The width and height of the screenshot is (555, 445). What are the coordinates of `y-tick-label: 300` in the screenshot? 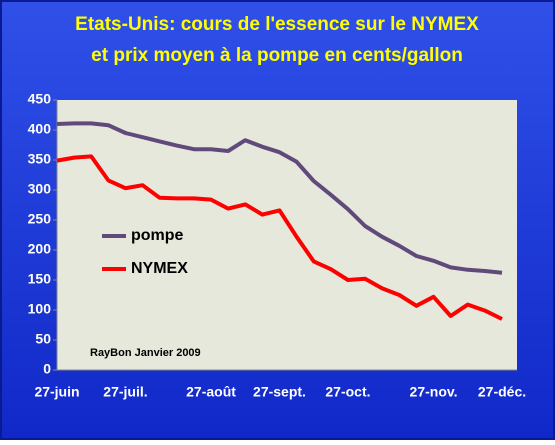 It's located at (40, 189).